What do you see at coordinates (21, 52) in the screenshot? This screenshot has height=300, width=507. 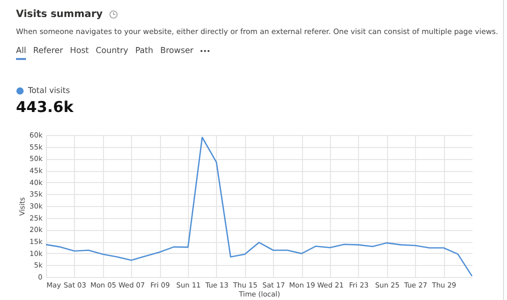 I see `text: All` at bounding box center [21, 52].